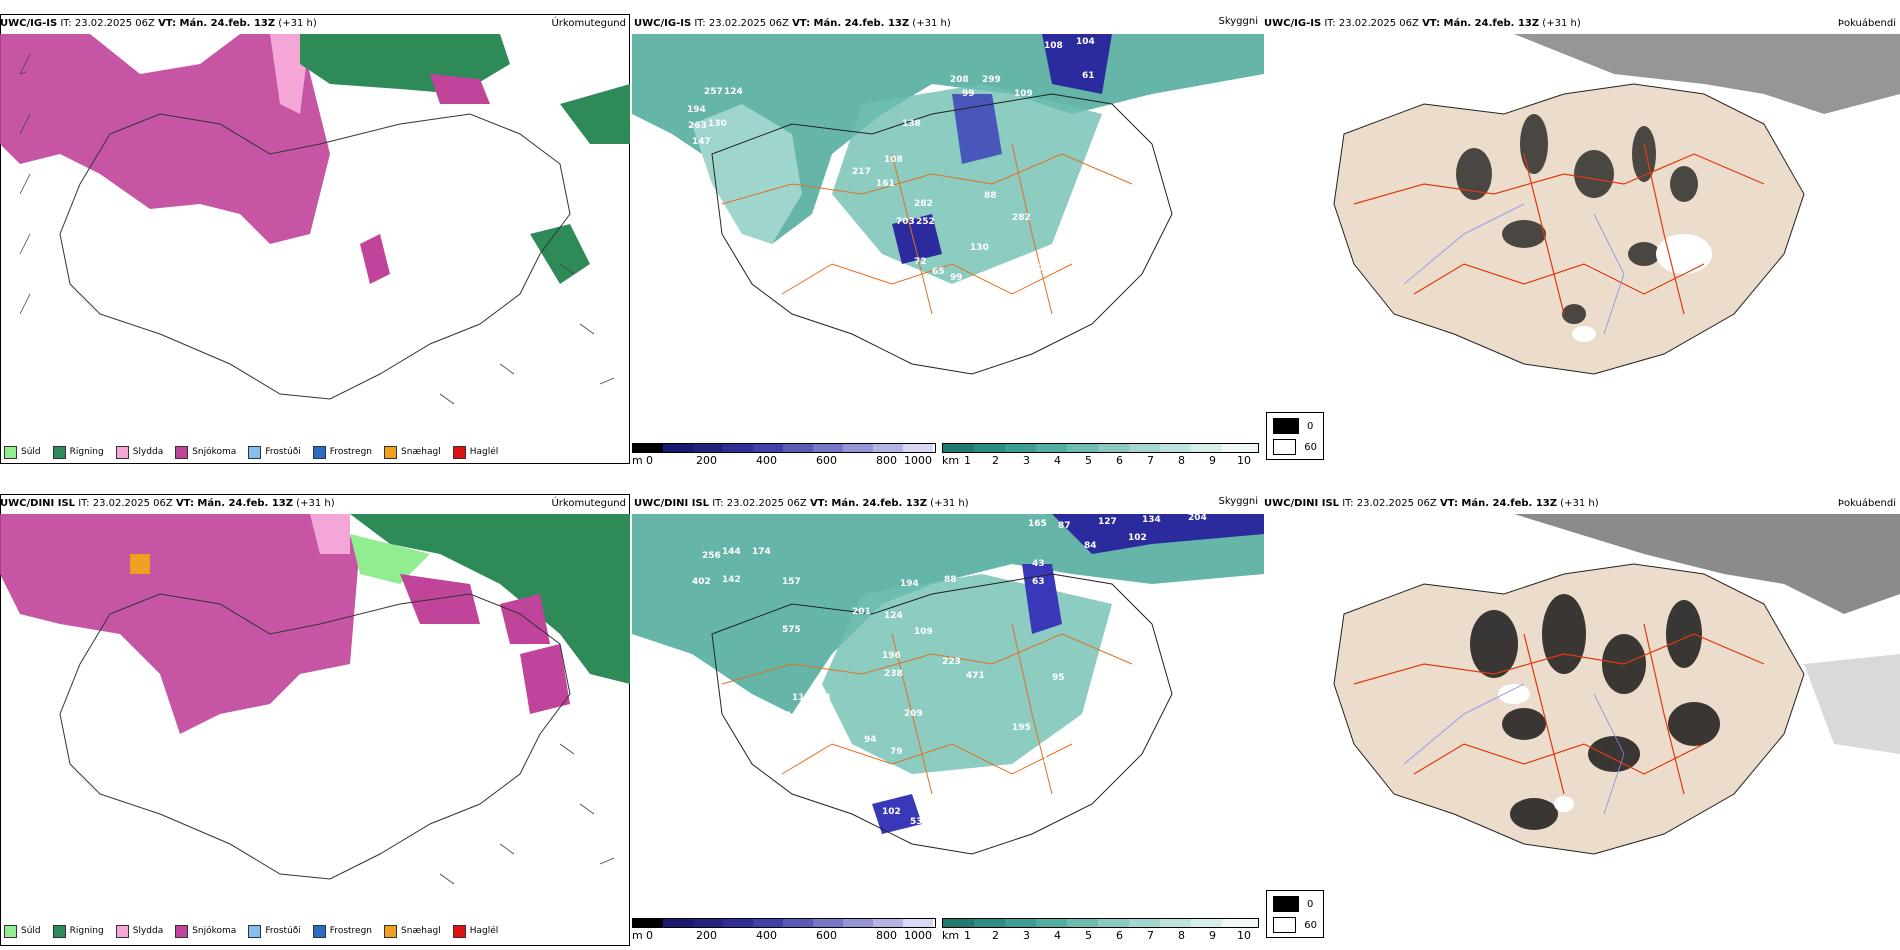  Describe the element at coordinates (1047, 268) in the screenshot. I see `svg-text: 128` at that location.